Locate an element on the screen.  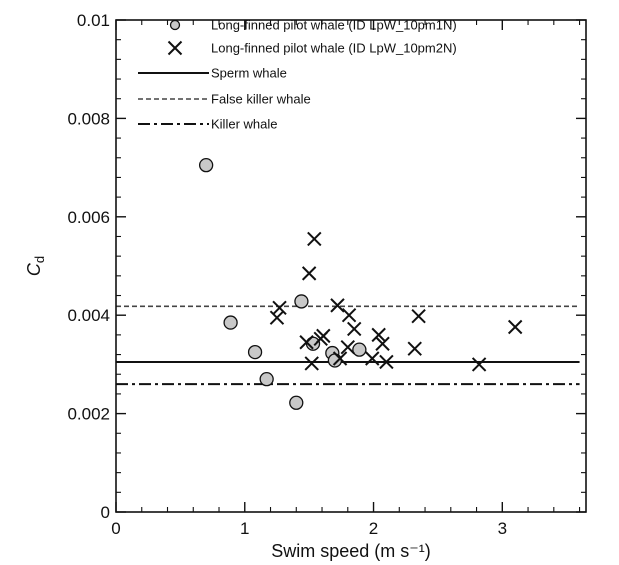
legend-marker-circle is located at coordinates (175, 25).